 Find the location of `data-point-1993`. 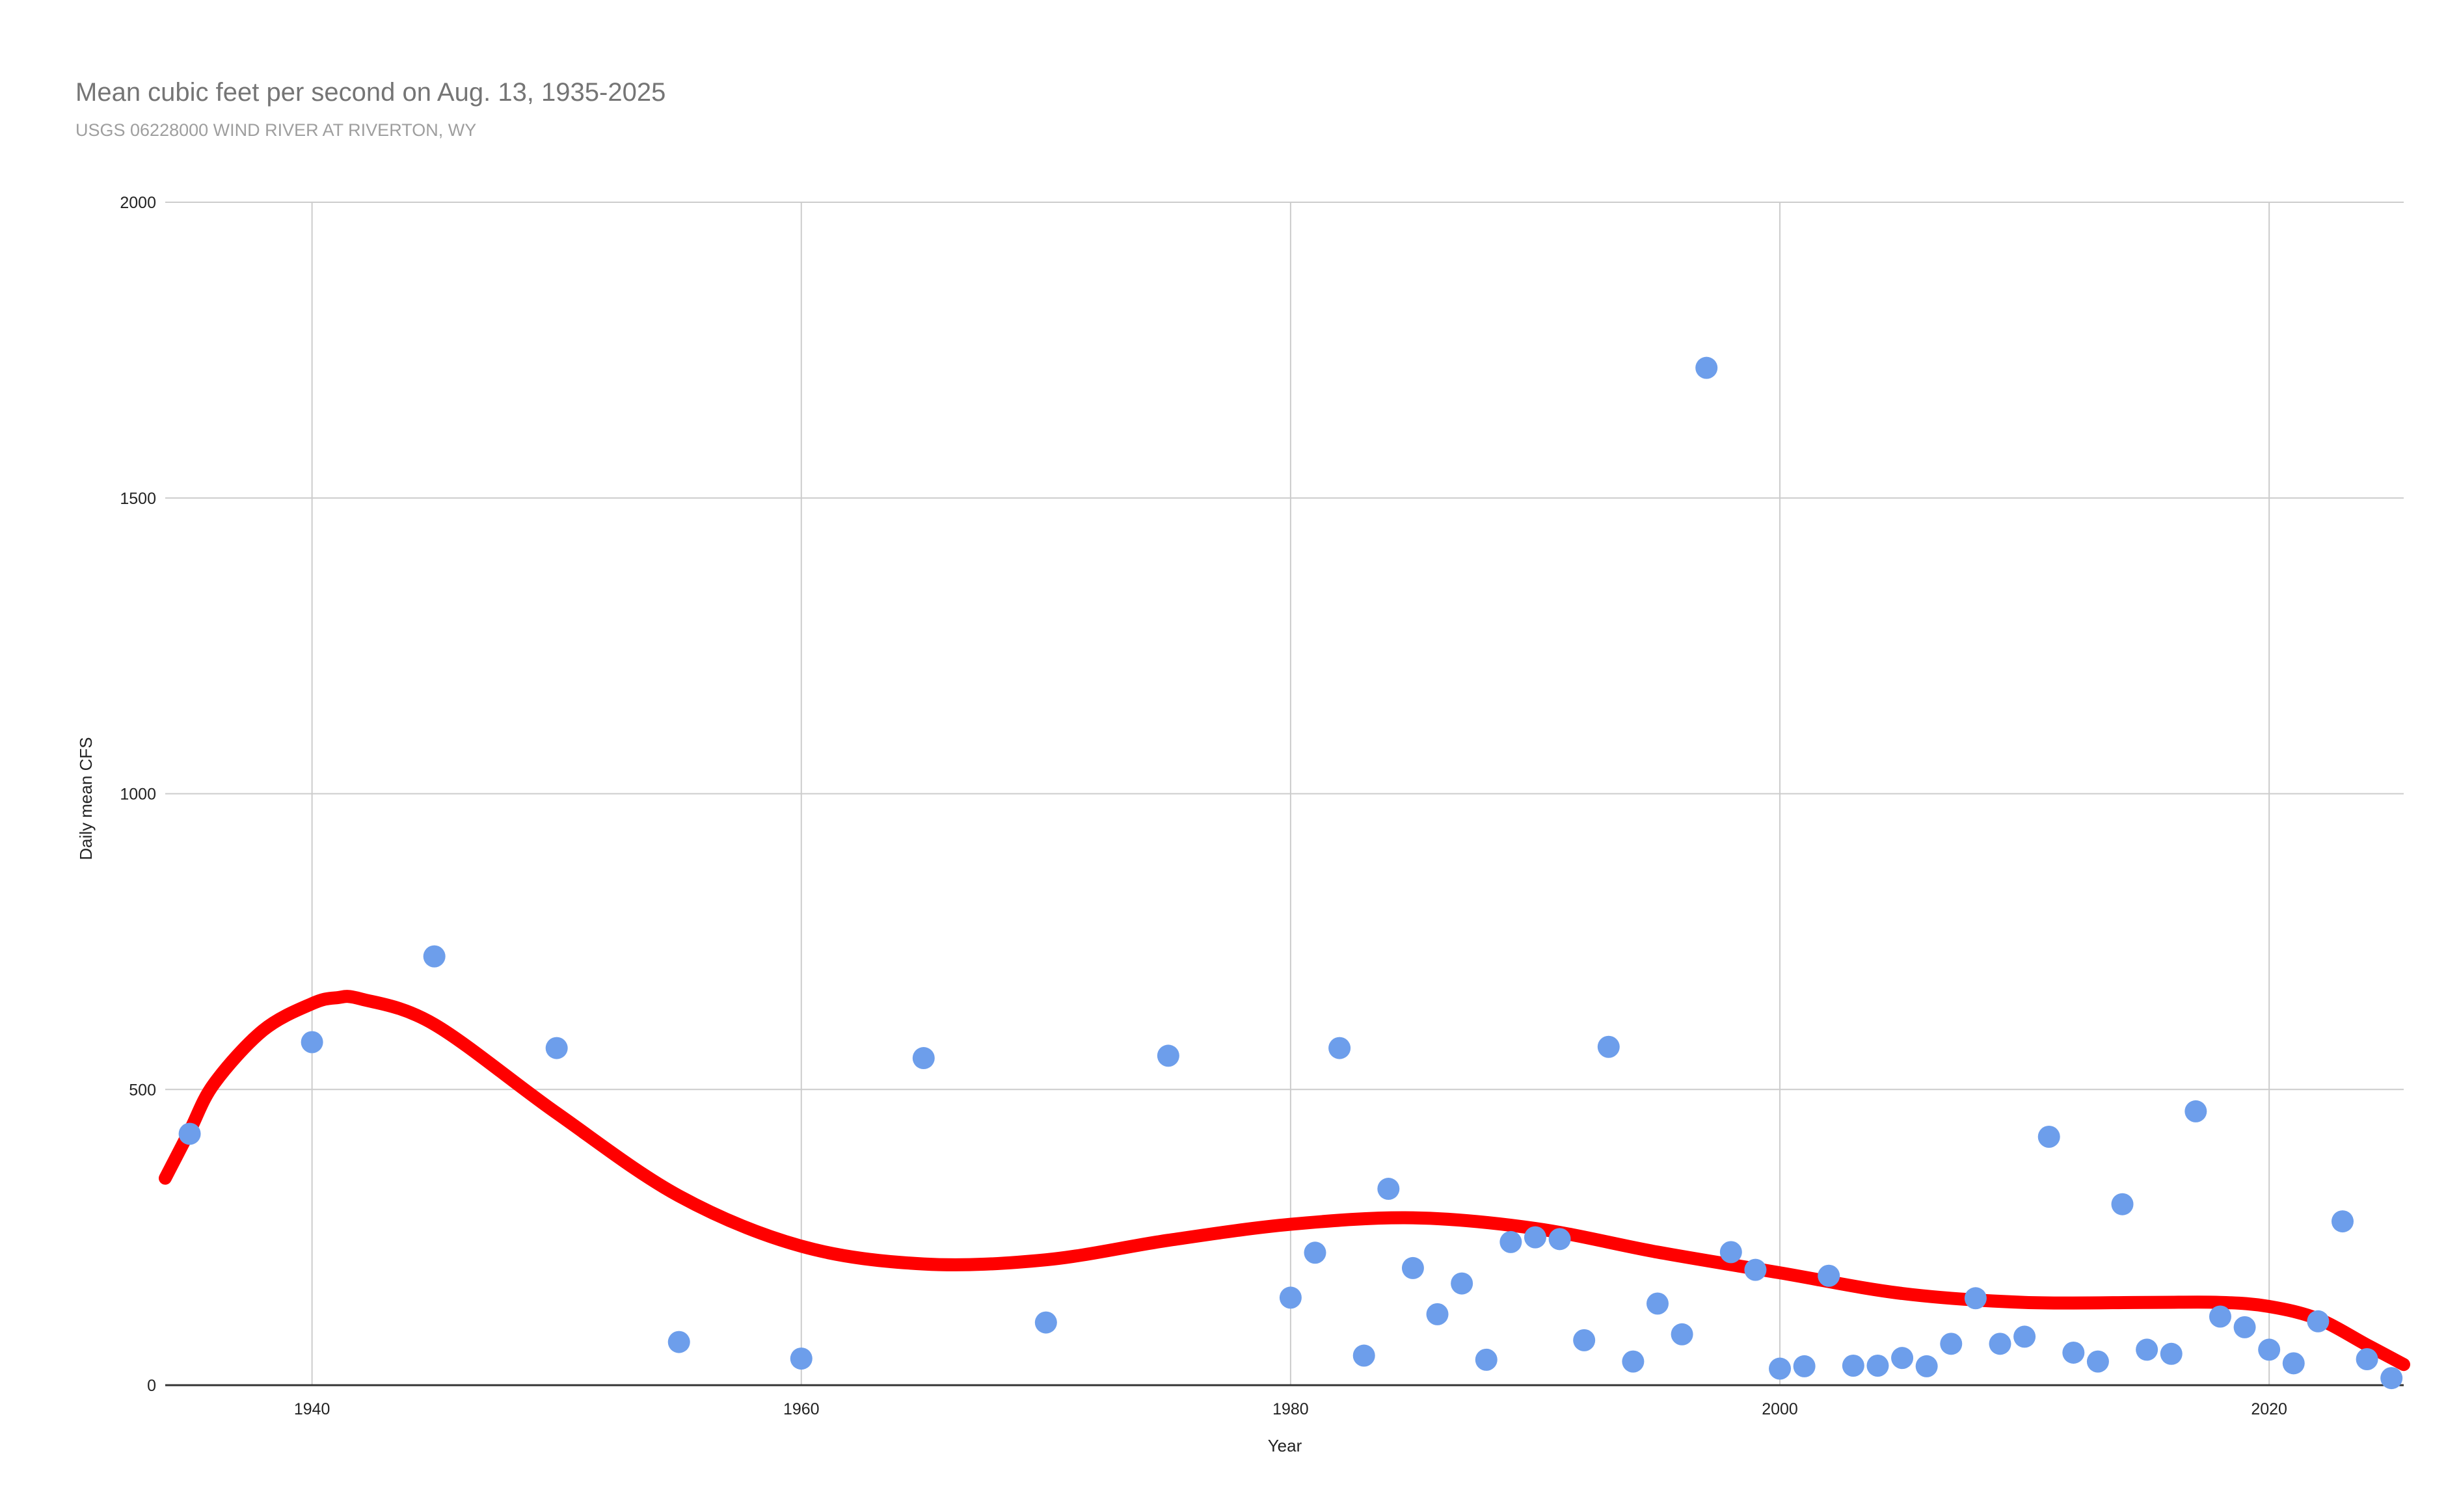

data-point-1993 is located at coordinates (1609, 1046).